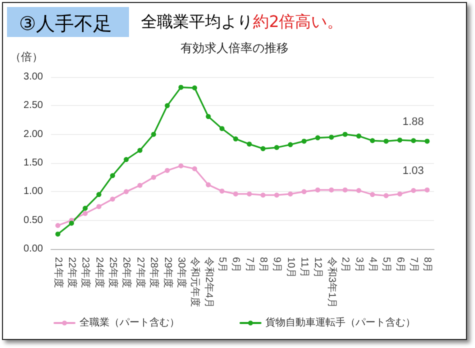  Describe the element at coordinates (290, 267) in the screenshot. I see `x-tick-label: 10月` at that location.